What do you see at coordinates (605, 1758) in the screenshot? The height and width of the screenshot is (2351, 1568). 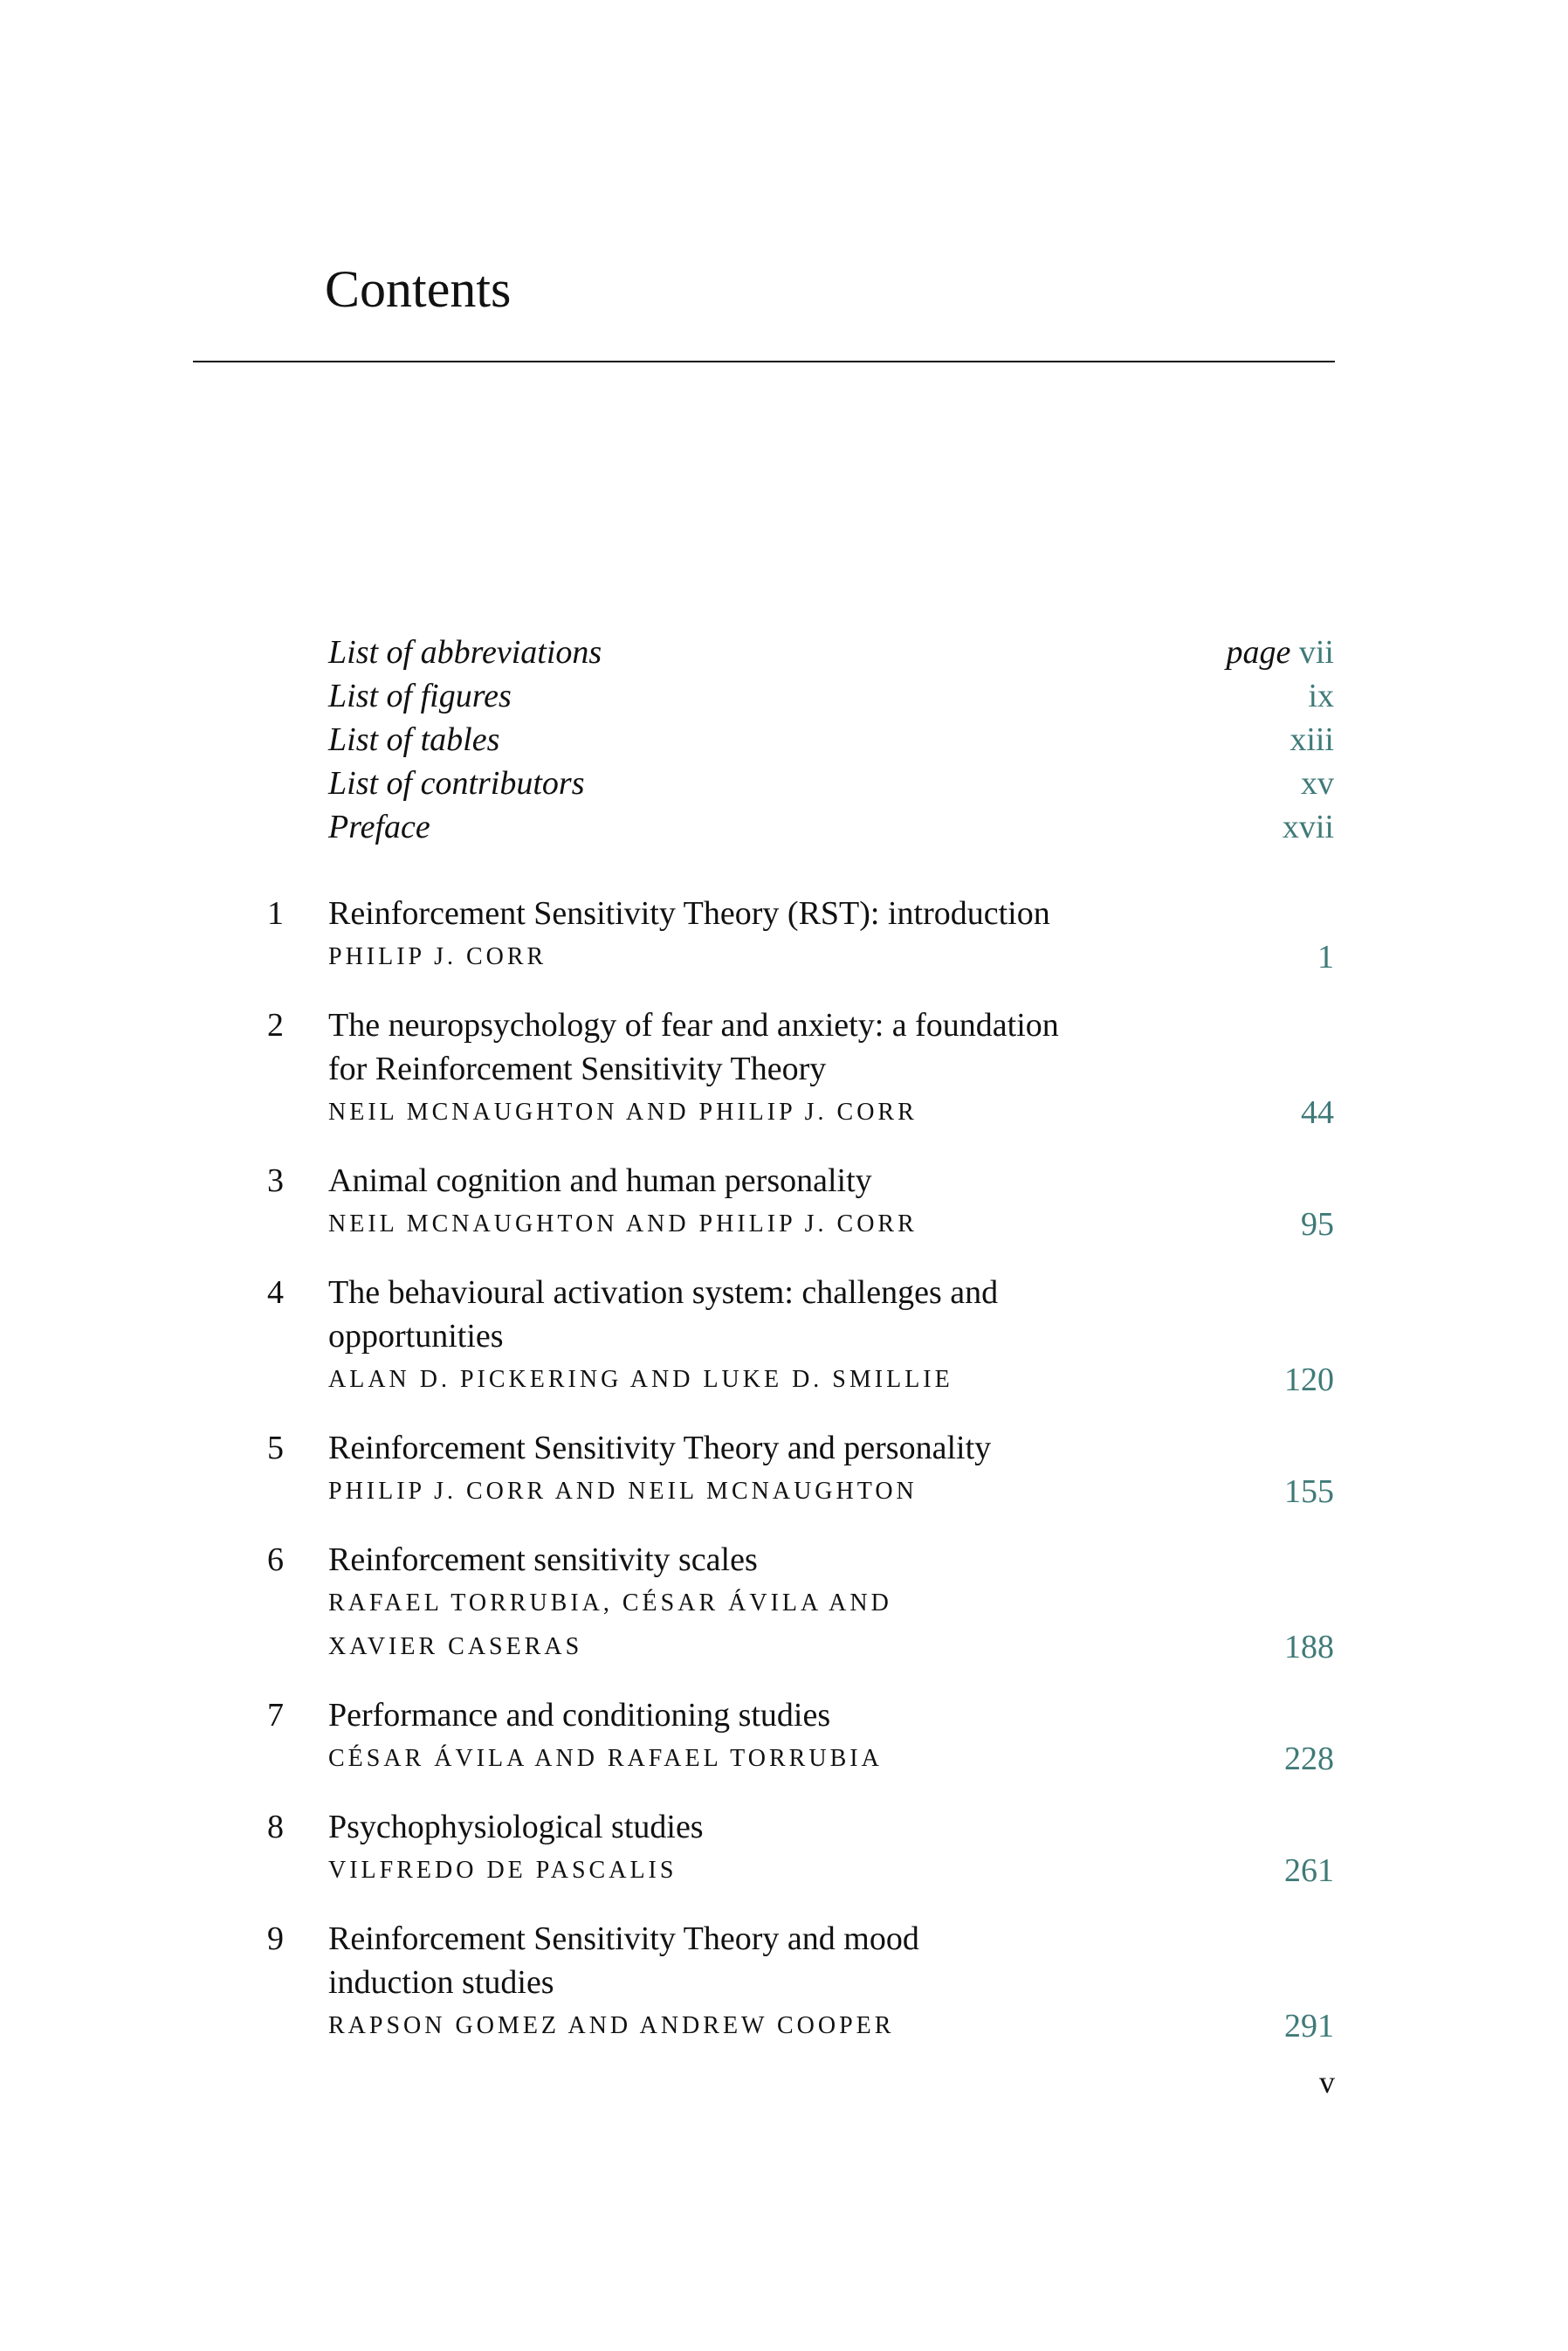 I see `chapter-authors: César Ávila and Rafael Torrubia` at bounding box center [605, 1758].